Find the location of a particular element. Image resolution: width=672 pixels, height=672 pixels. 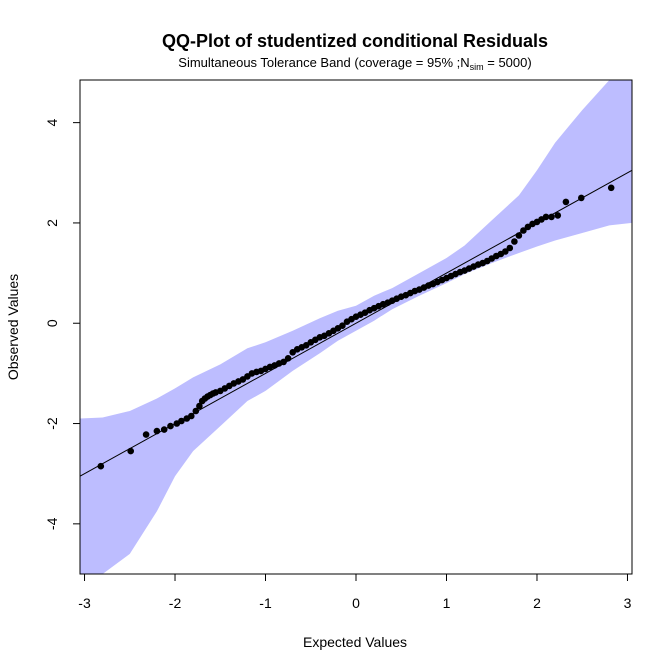

y-tick-label: -2 is located at coordinates (52, 423).